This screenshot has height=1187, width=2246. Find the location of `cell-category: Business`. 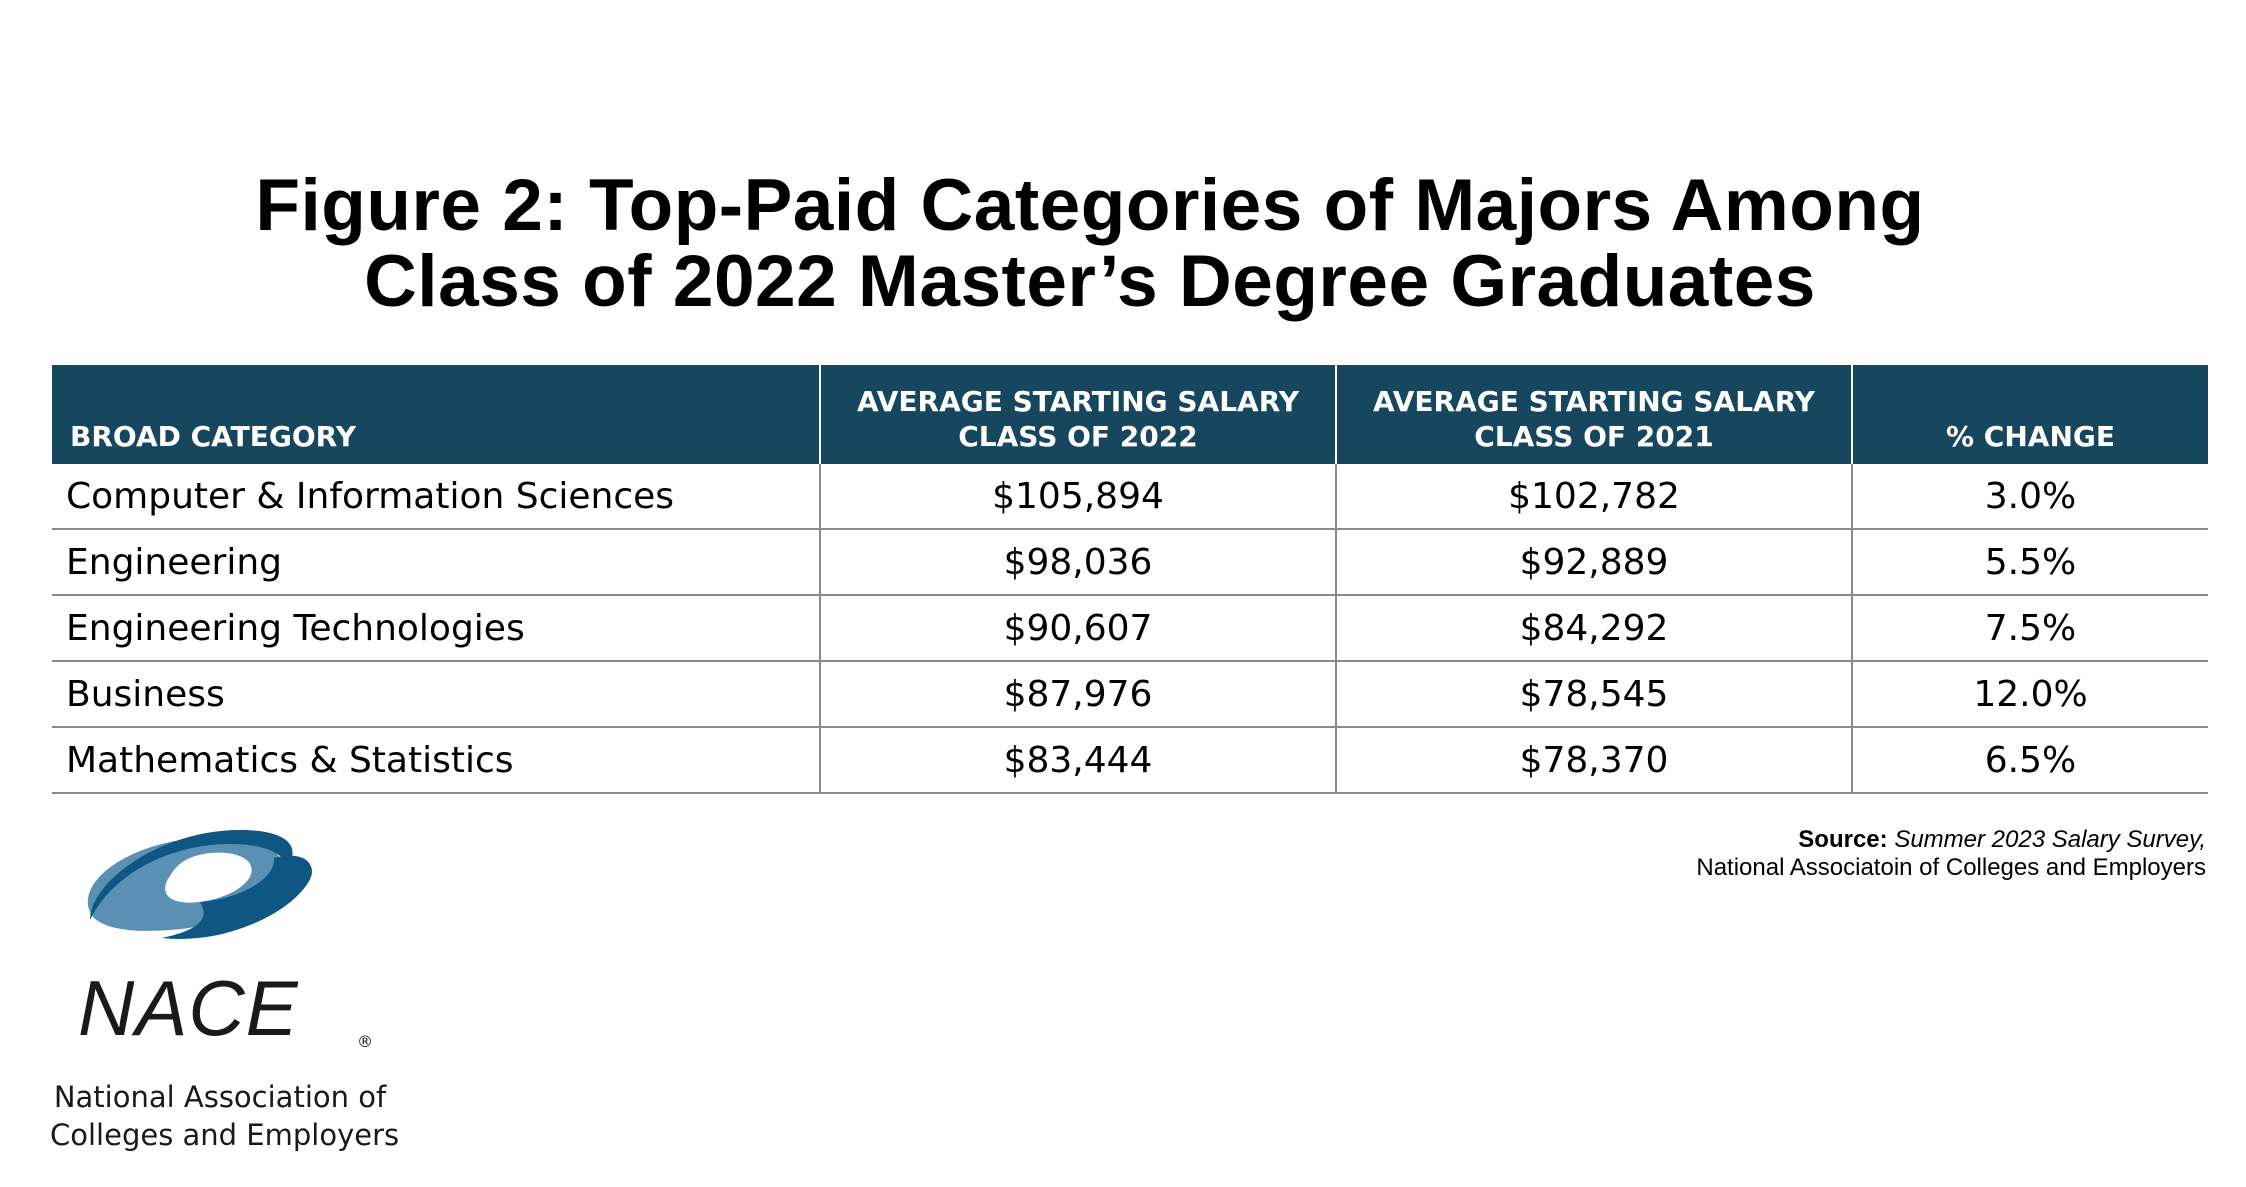

cell-category: Business is located at coordinates (436, 694).